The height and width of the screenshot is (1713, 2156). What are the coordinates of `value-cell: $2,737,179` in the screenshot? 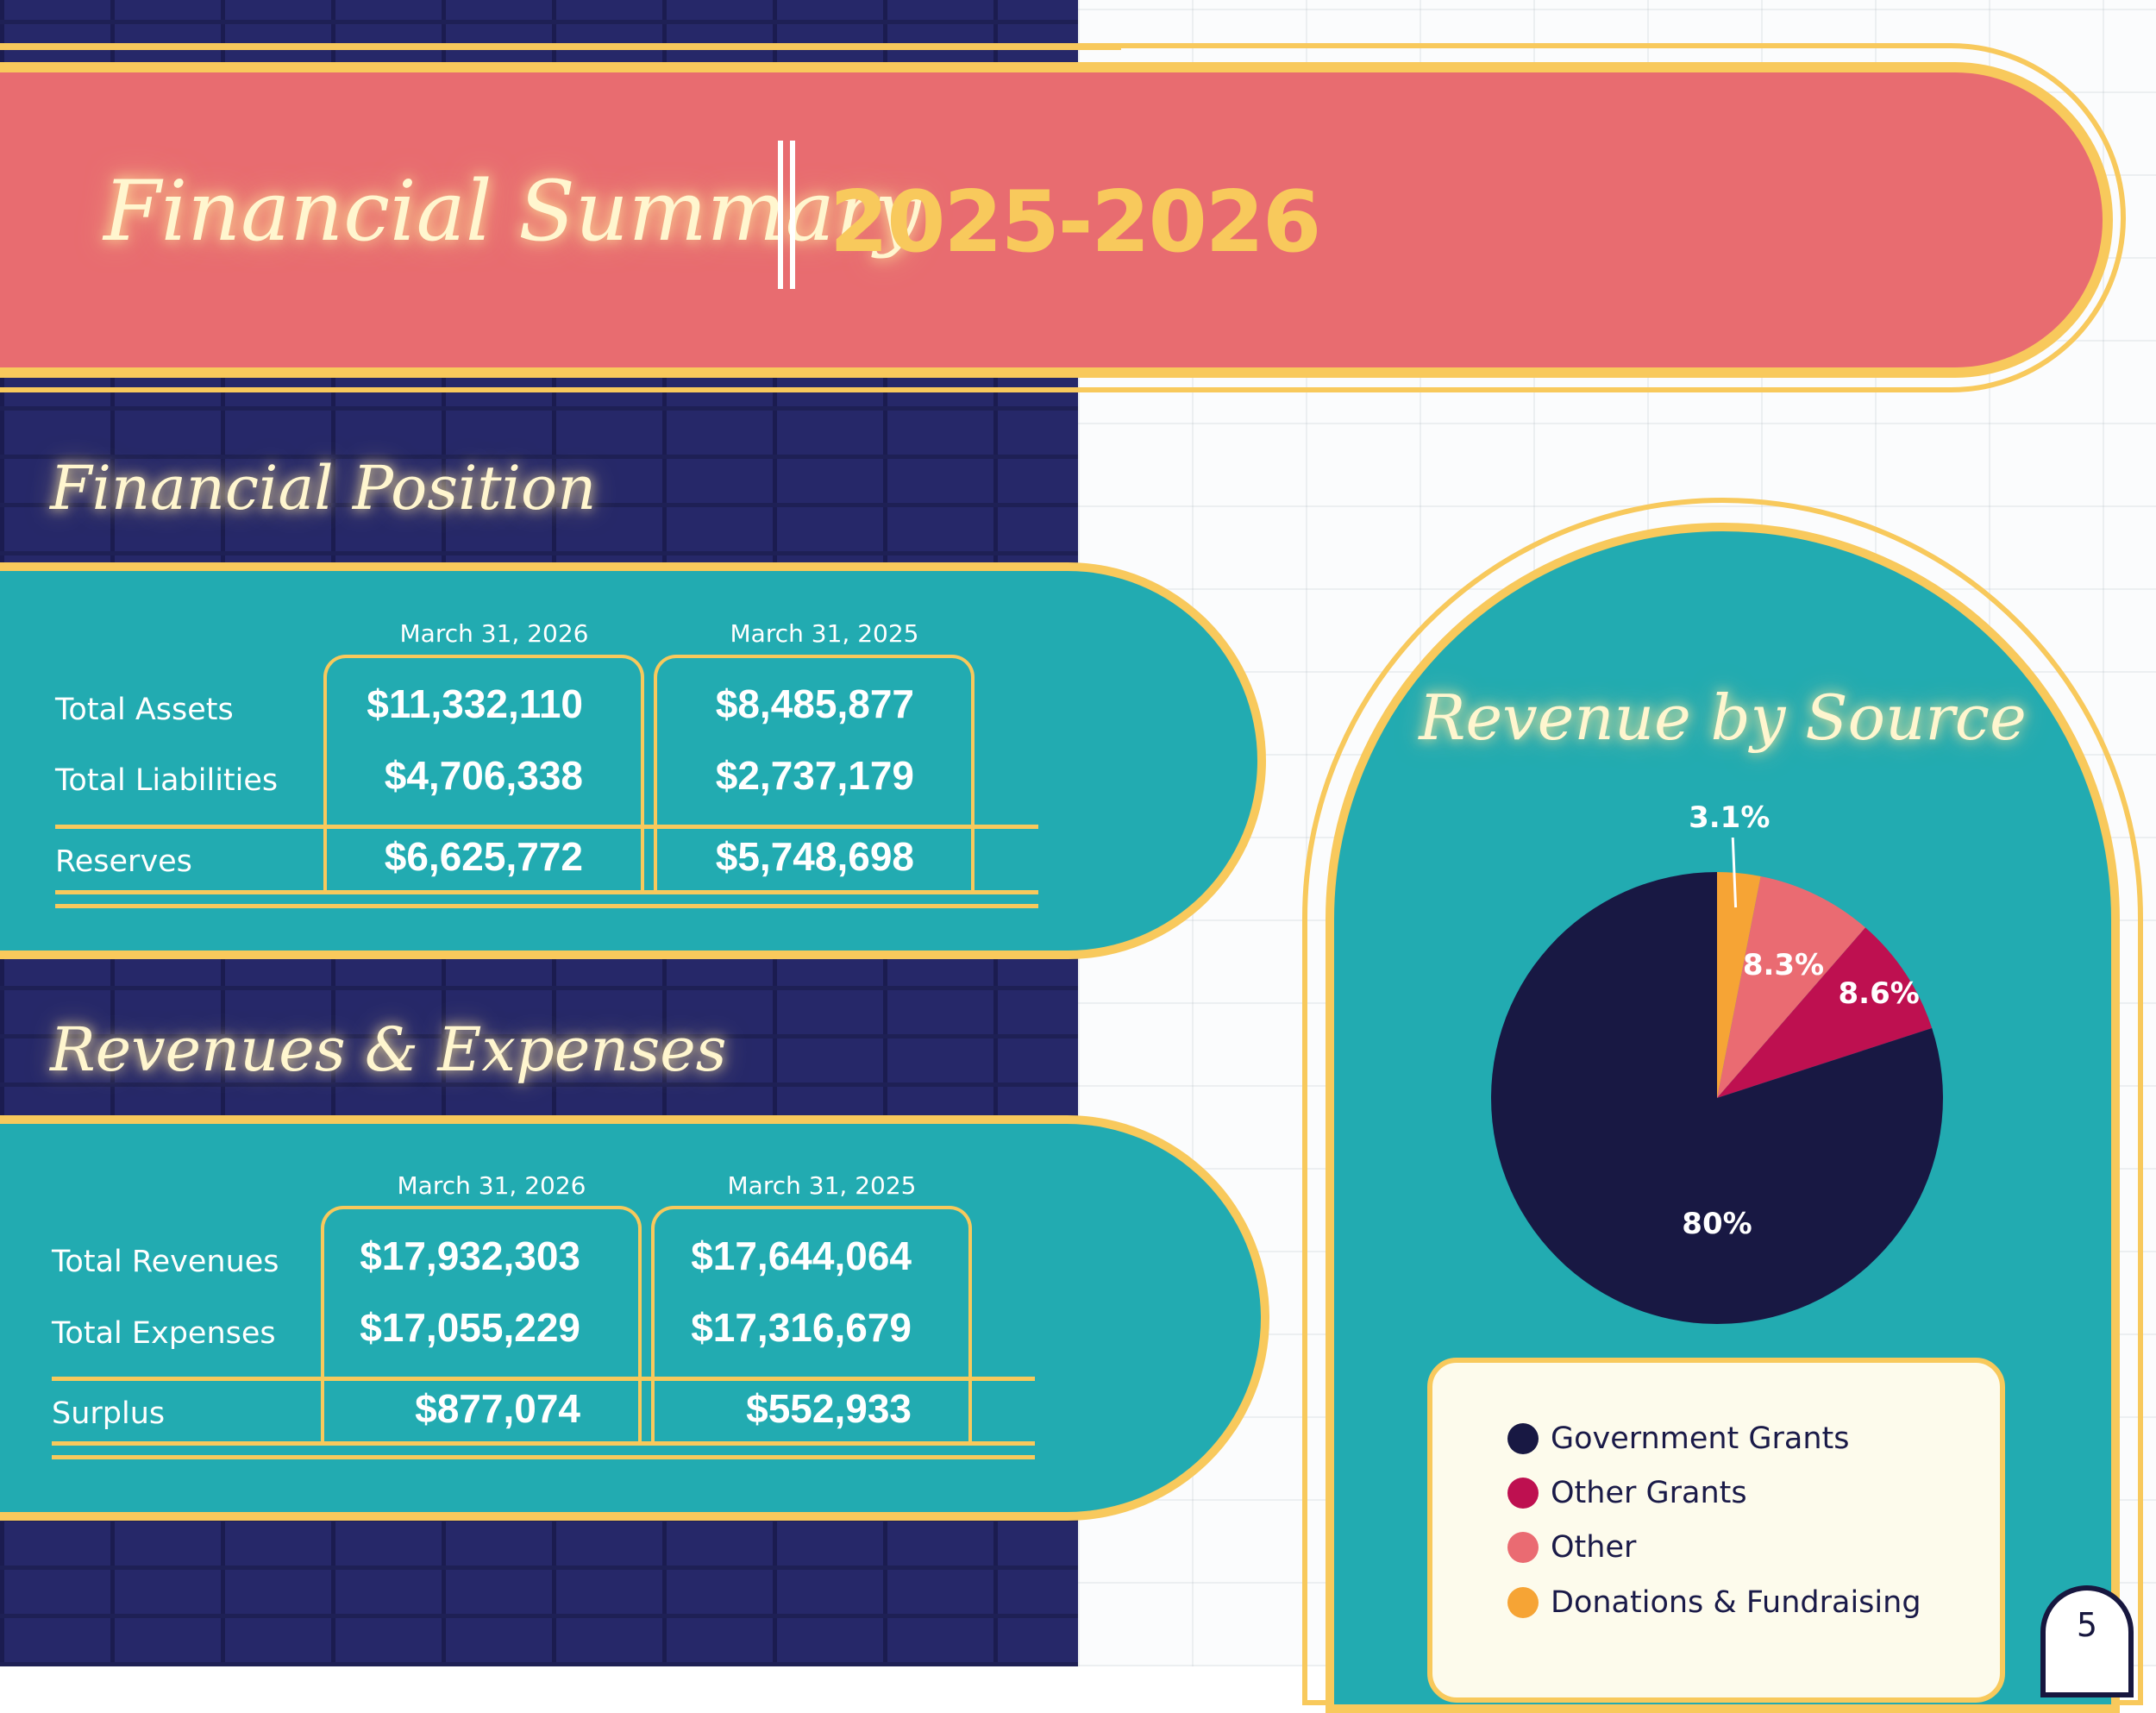 It's located at (814, 775).